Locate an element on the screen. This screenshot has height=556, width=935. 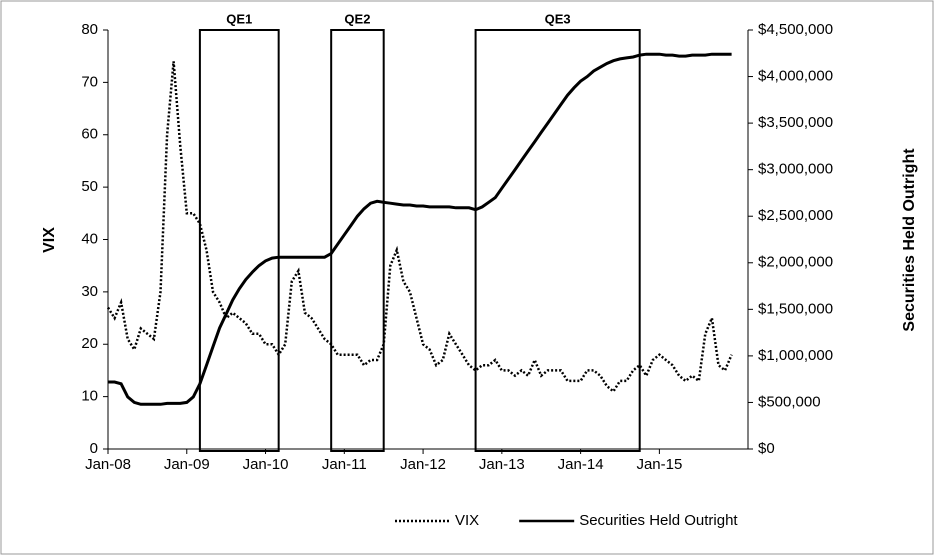
y-tick-label: 20 is located at coordinates (89, 343).